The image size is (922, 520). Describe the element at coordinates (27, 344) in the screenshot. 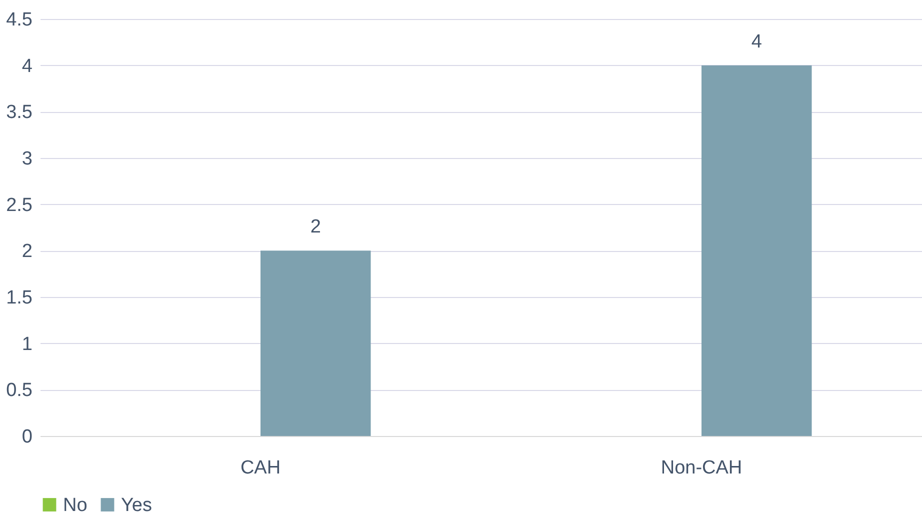

I see `y-tick-label: 1` at that location.